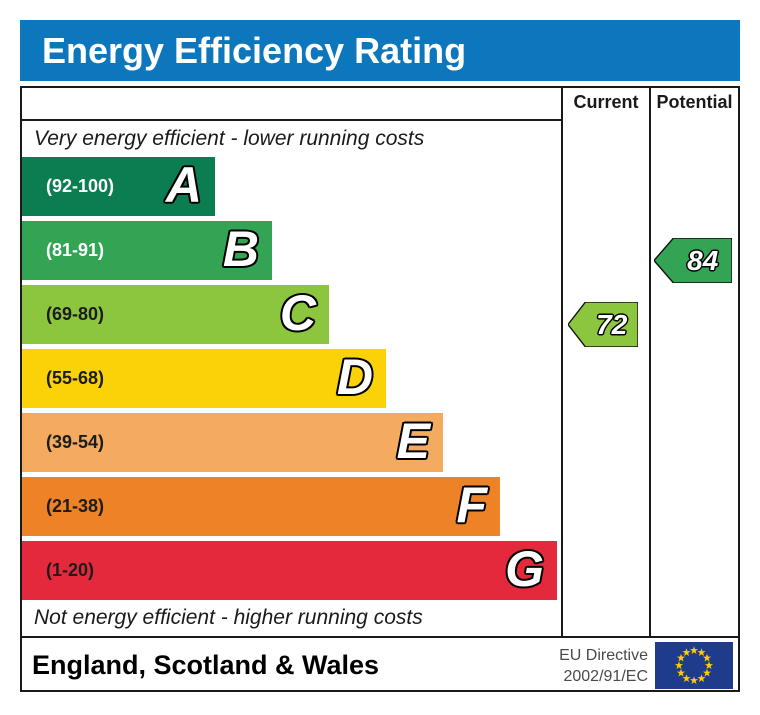 The image size is (760, 715). What do you see at coordinates (289, 570) in the screenshot?
I see `band-row: (1-20) G` at bounding box center [289, 570].